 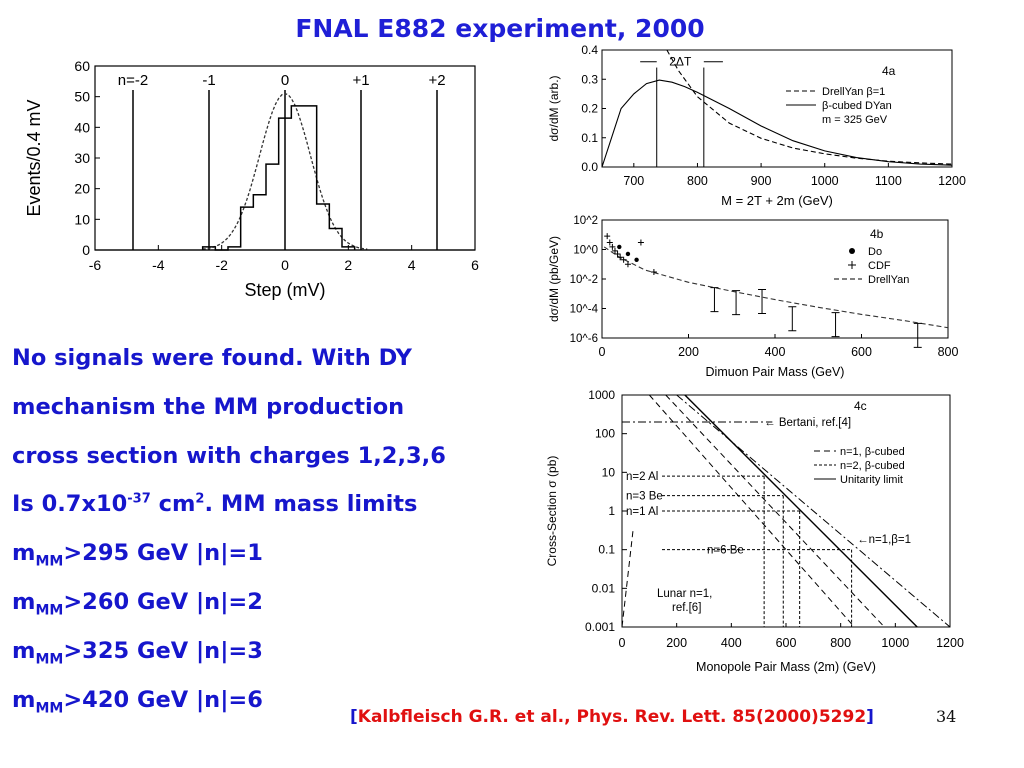 What do you see at coordinates (761, 181) in the screenshot?
I see `x-tick-label: 900` at bounding box center [761, 181].